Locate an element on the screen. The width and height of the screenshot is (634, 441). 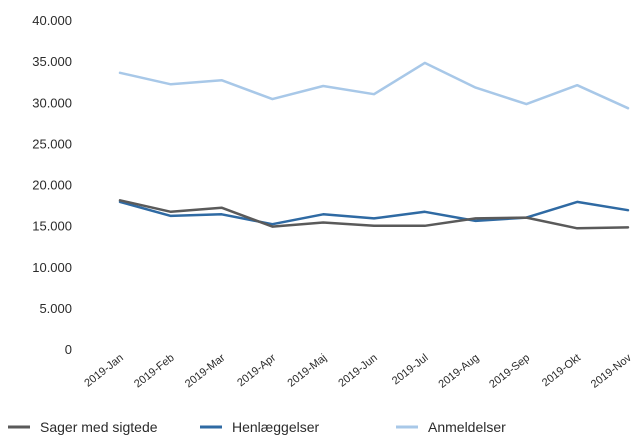
y-tick-label: 20.000 is located at coordinates (52, 185).